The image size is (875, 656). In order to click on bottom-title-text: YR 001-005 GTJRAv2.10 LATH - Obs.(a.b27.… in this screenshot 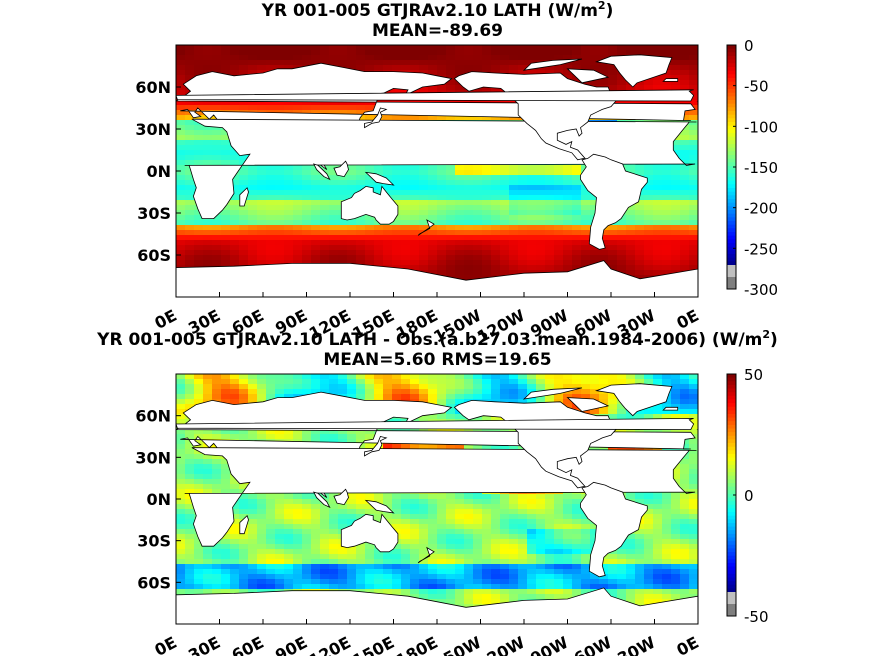, I will do `click(430, 340)`.